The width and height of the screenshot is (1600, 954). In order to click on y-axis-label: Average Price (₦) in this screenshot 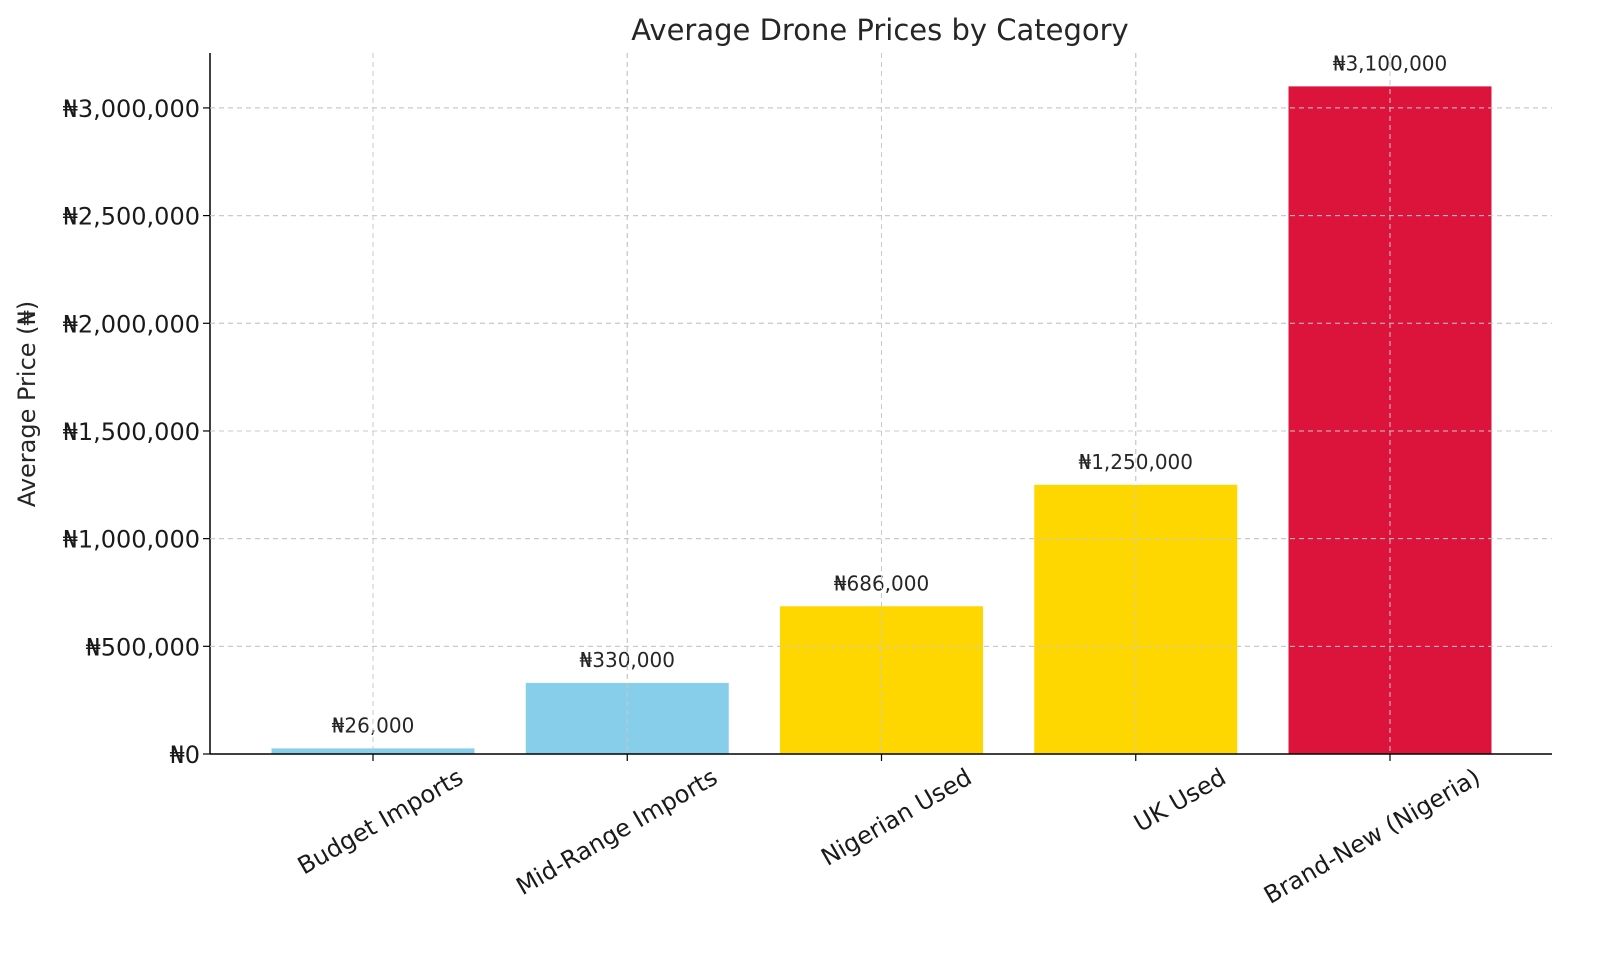, I will do `click(27, 404)`.